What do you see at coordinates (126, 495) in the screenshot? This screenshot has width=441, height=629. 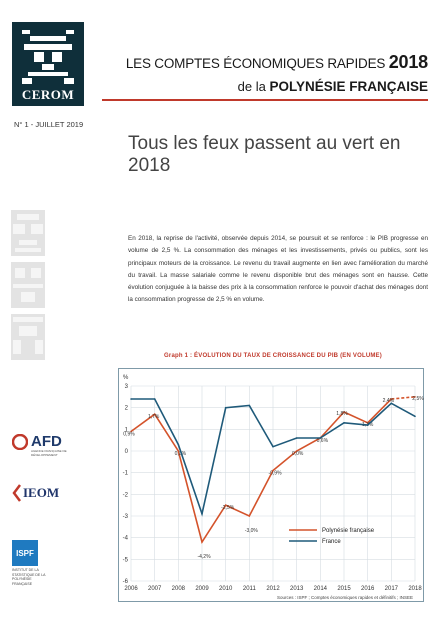 I see `y-tick-label: -2` at bounding box center [126, 495].